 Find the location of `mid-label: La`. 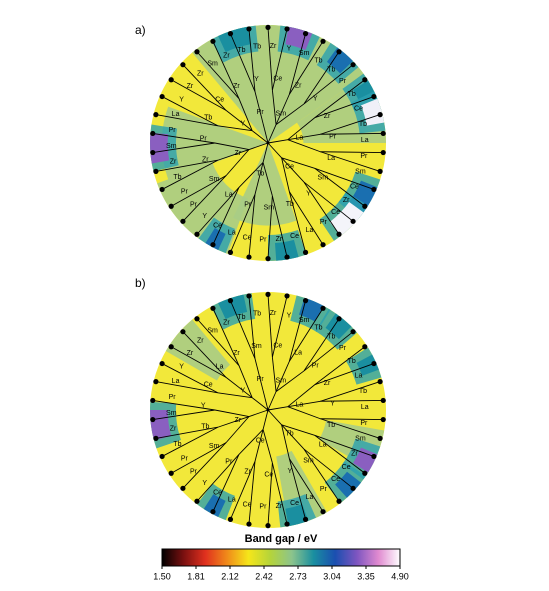

mid-label: La is located at coordinates (229, 195).